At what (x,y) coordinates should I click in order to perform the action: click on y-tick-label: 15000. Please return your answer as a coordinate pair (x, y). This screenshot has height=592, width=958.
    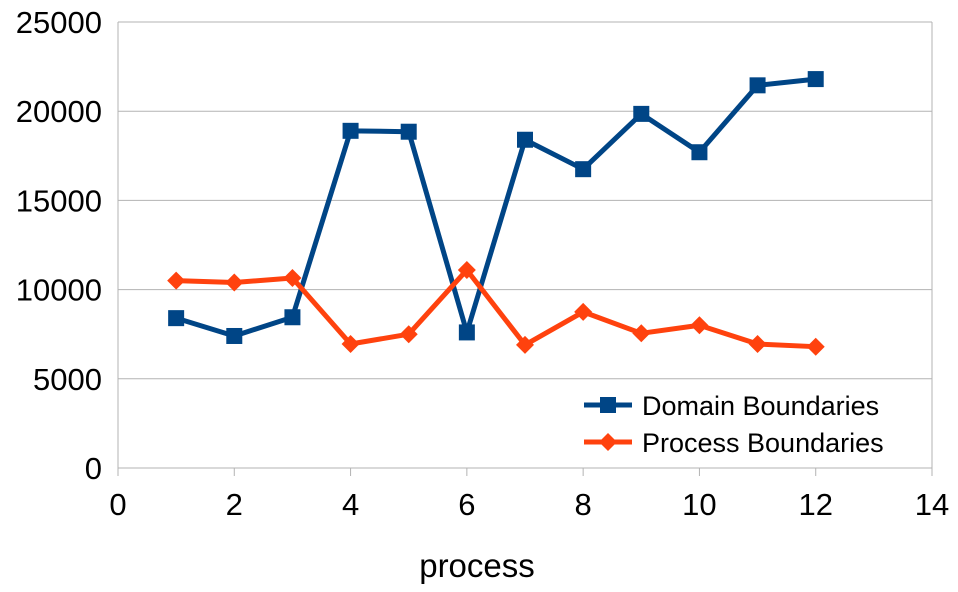
    Looking at the image, I should click on (59, 200).